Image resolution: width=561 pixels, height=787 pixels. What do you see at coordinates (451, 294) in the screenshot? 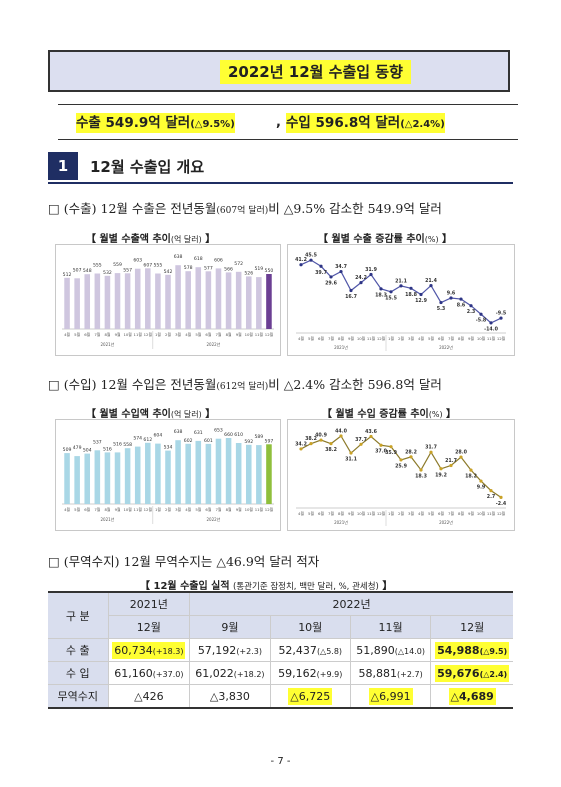
I see `data-label: 9.6` at bounding box center [451, 294].